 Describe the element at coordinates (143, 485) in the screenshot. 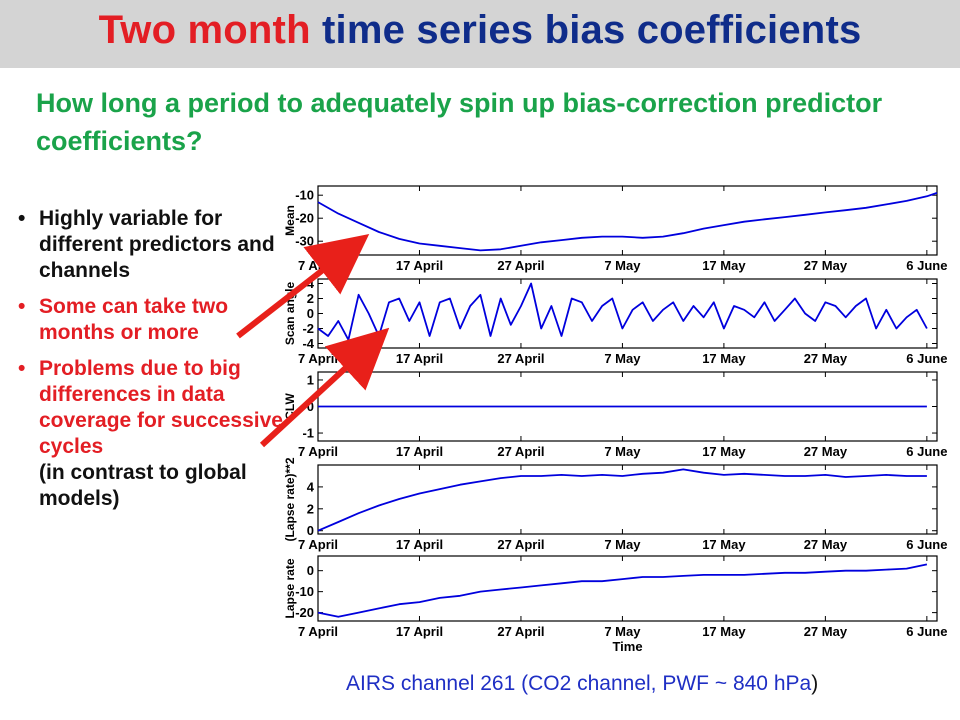

I see `bullet-note: (in contrast to global models)` at that location.